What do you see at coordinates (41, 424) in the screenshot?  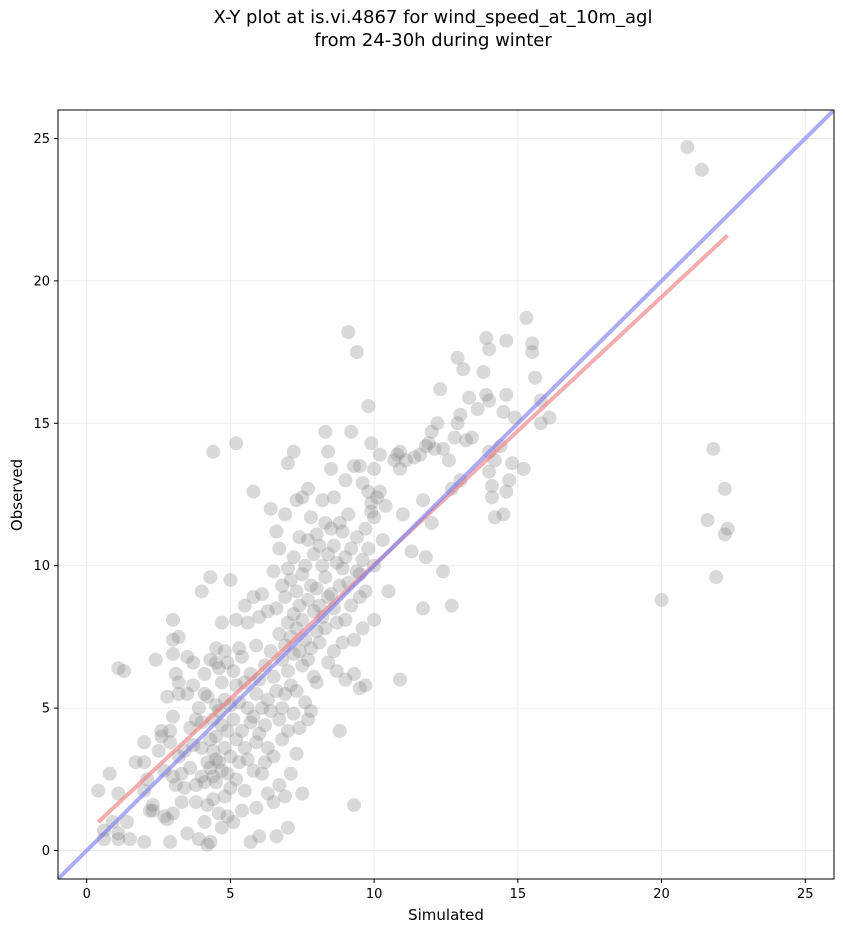 I see `y-tick-label: 15` at bounding box center [41, 424].